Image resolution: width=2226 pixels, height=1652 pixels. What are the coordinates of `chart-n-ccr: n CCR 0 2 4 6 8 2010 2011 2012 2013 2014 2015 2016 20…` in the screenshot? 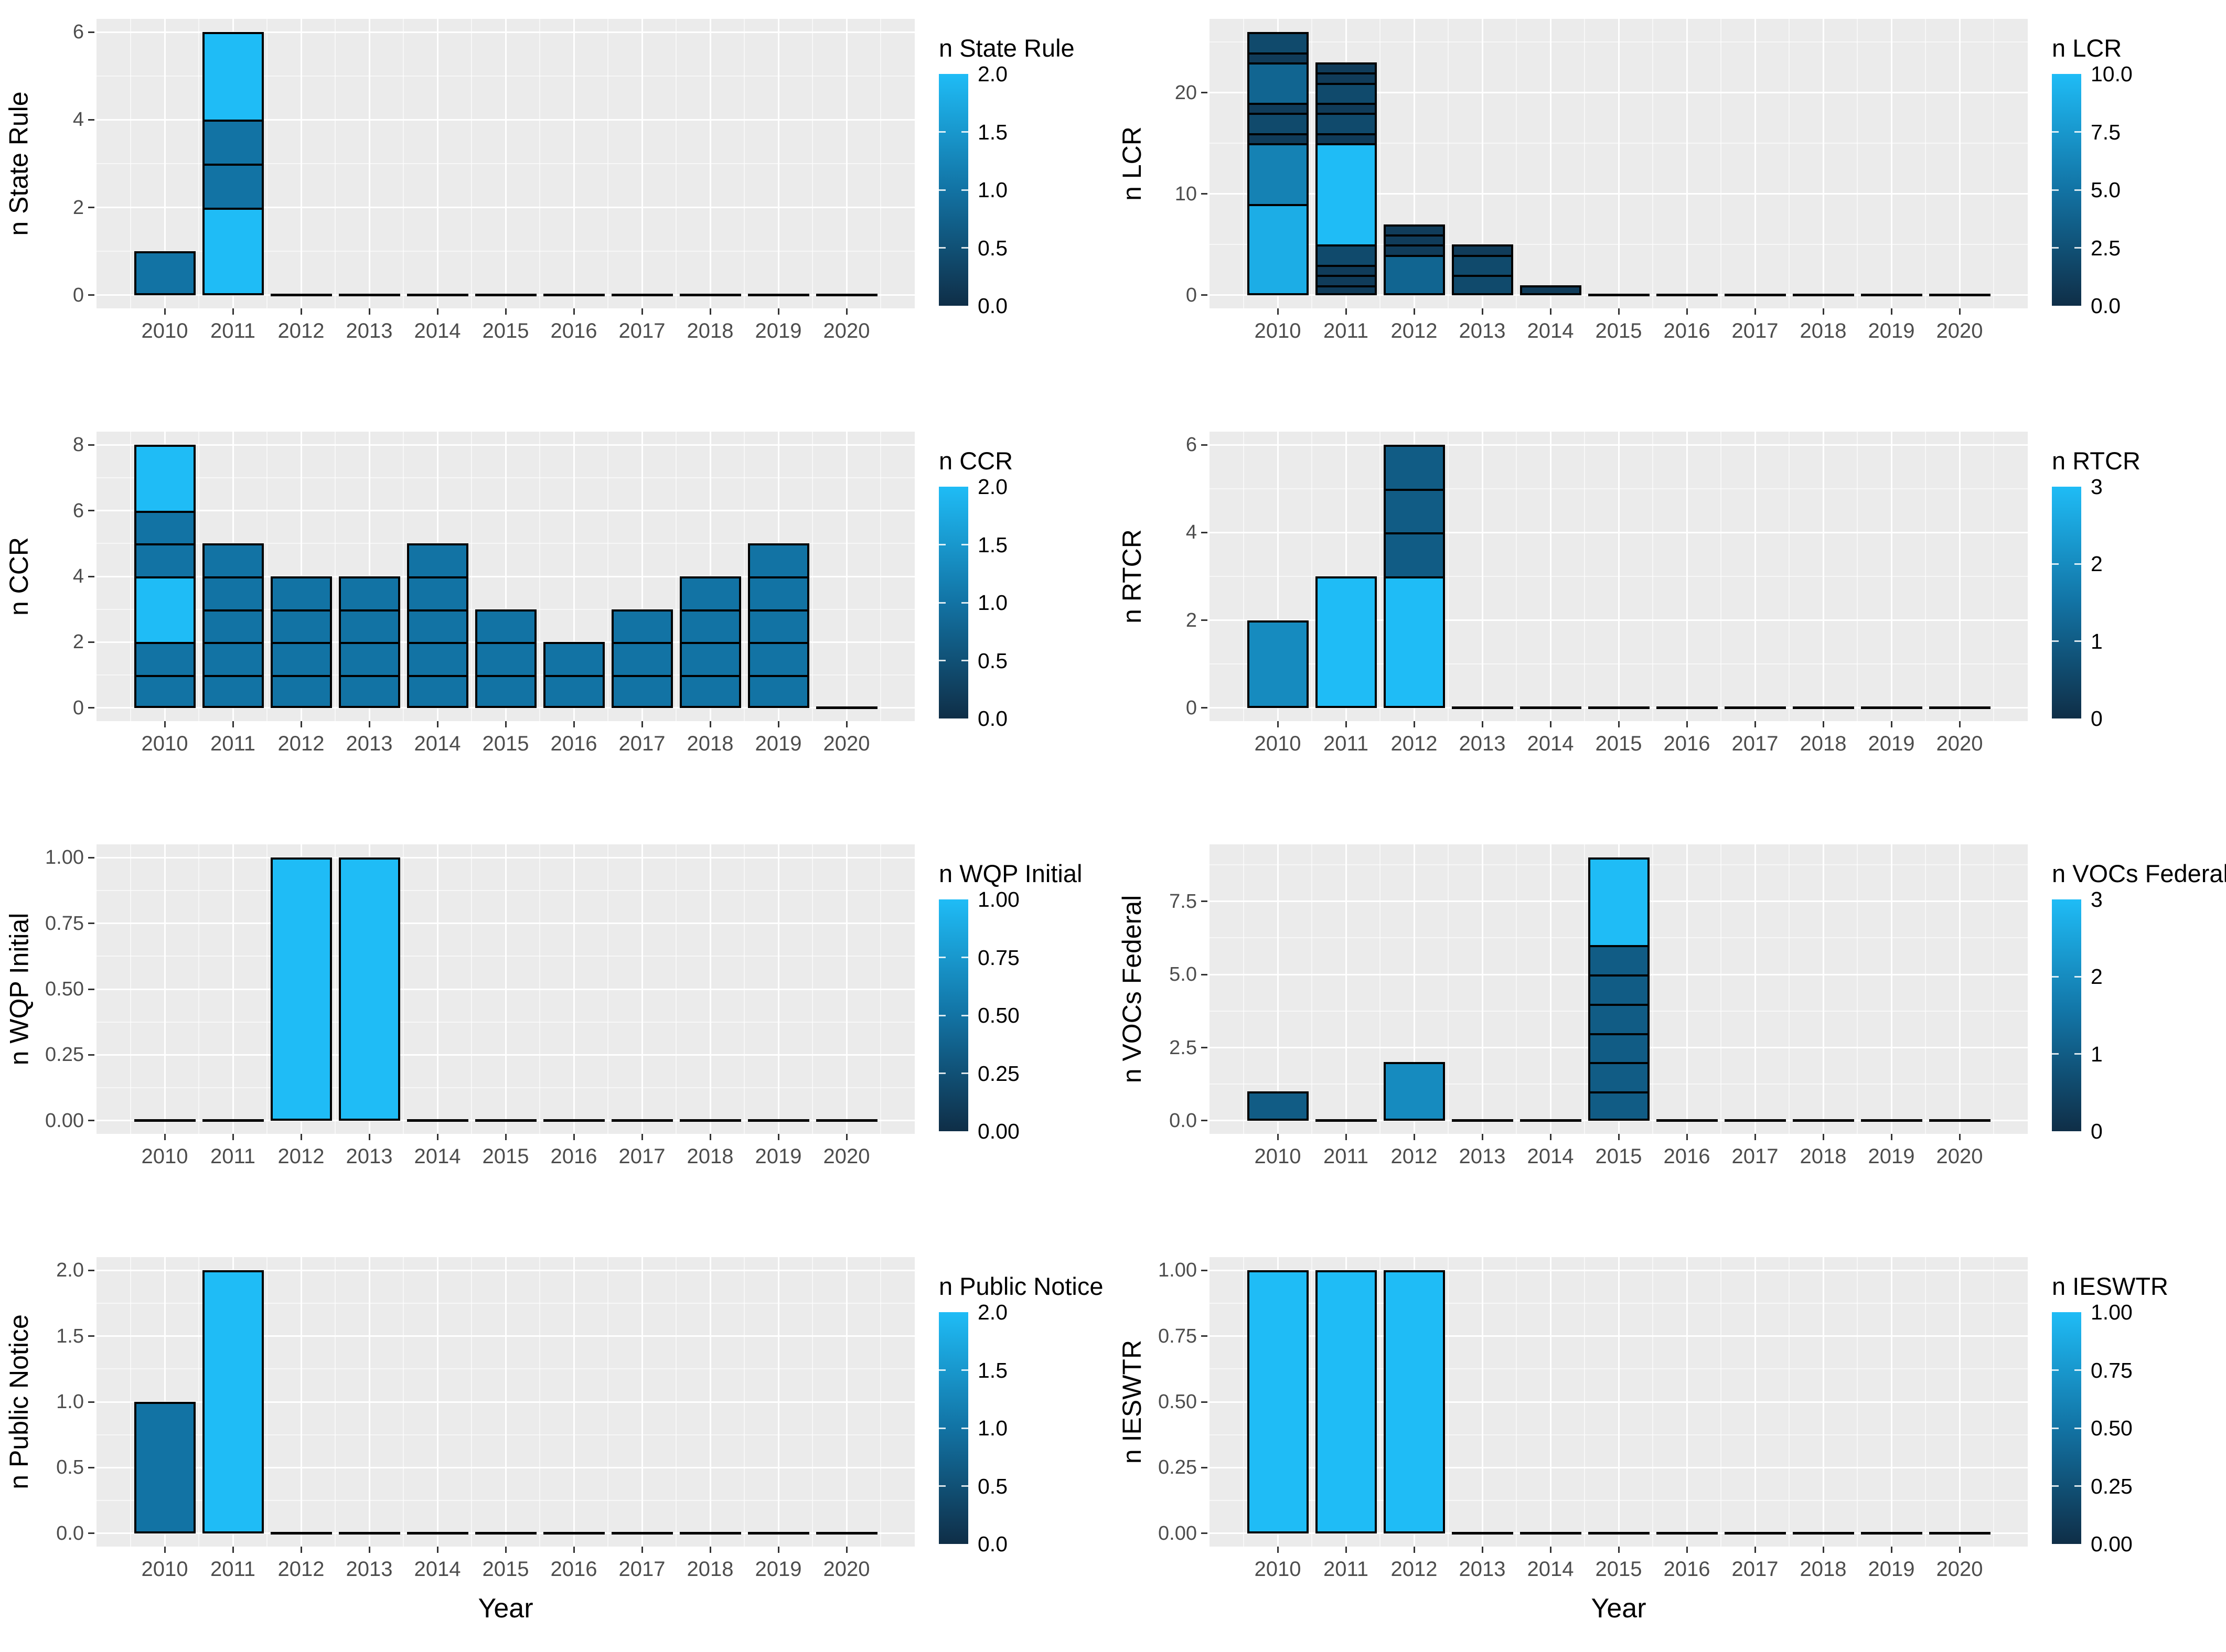 It's located at (556, 619).